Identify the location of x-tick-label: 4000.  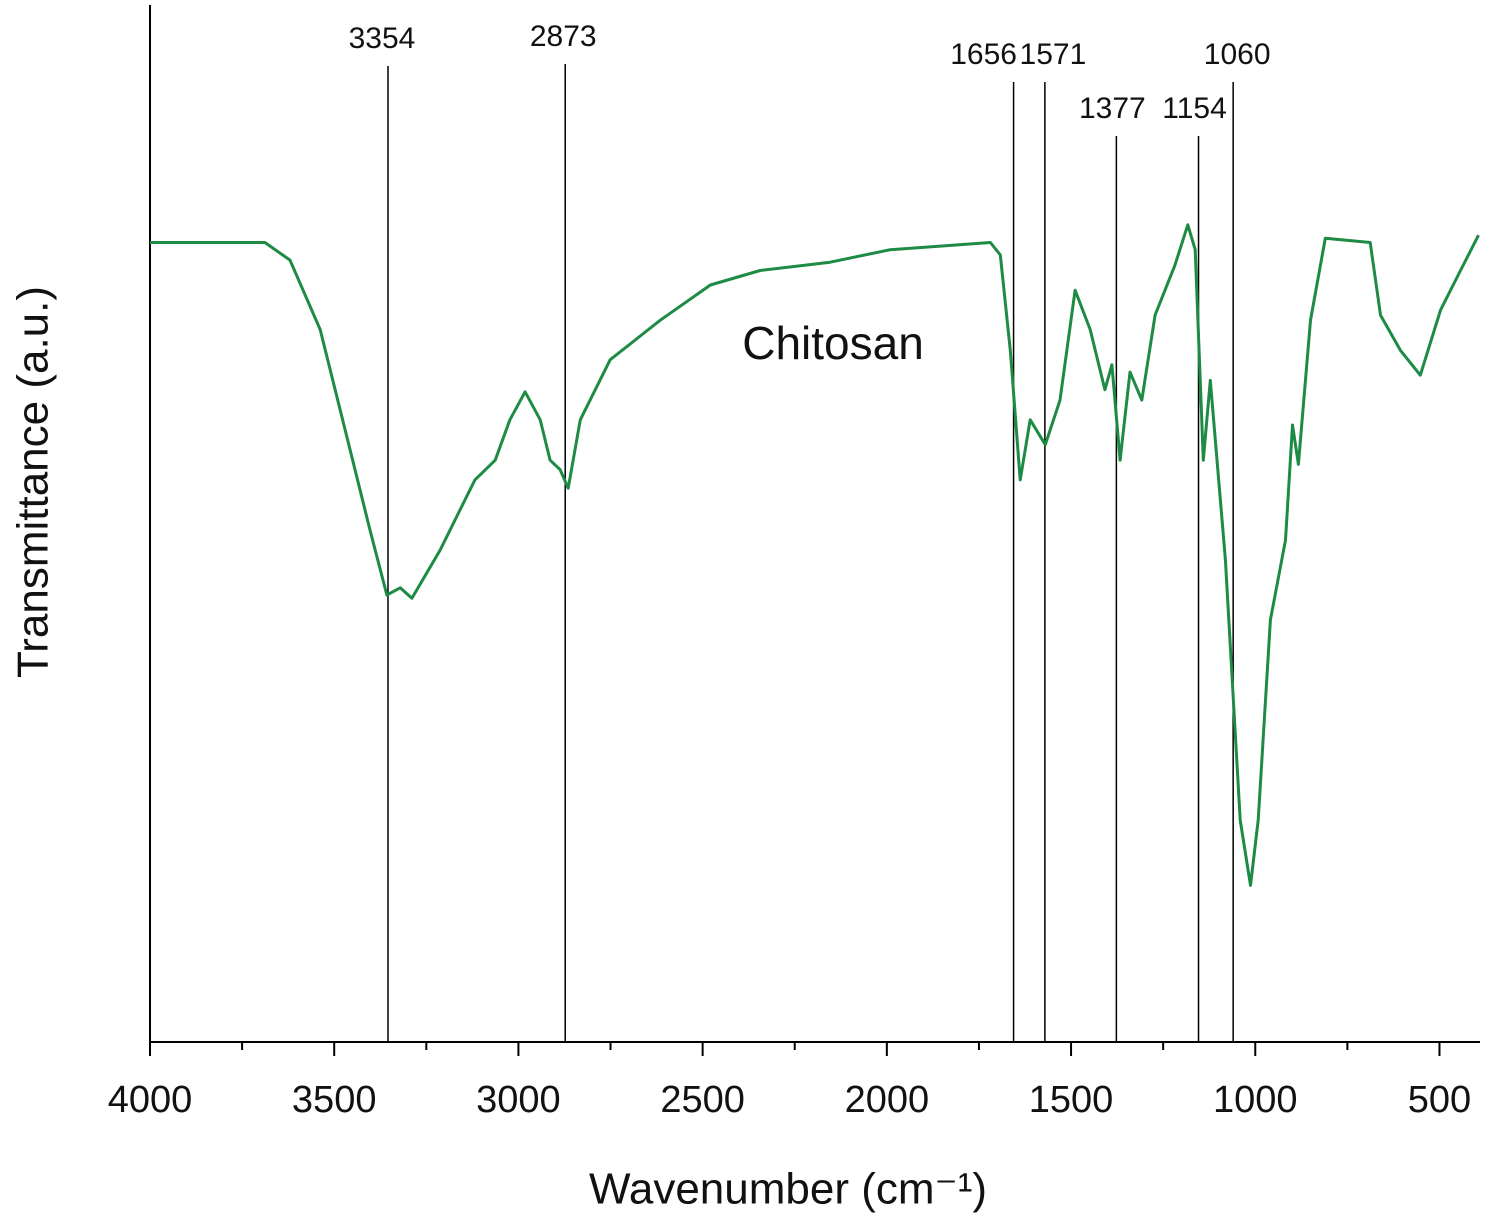
(150, 1100).